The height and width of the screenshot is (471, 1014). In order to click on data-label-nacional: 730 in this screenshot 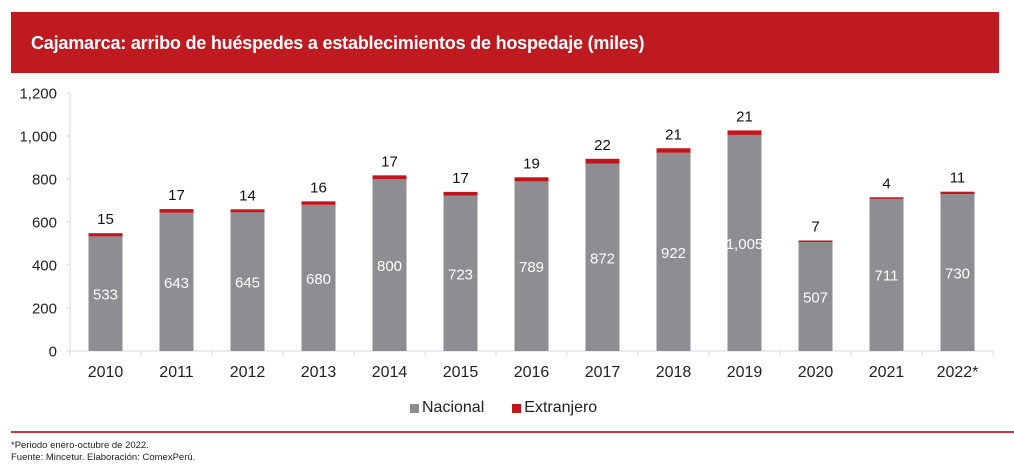, I will do `click(957, 274)`.